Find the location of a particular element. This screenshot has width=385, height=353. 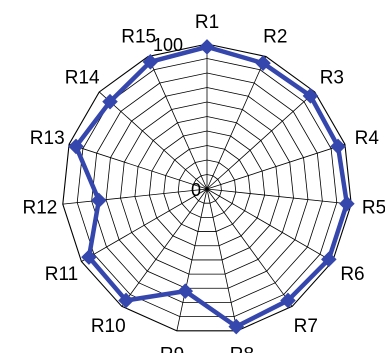

spoke-r10 is located at coordinates (164, 247).